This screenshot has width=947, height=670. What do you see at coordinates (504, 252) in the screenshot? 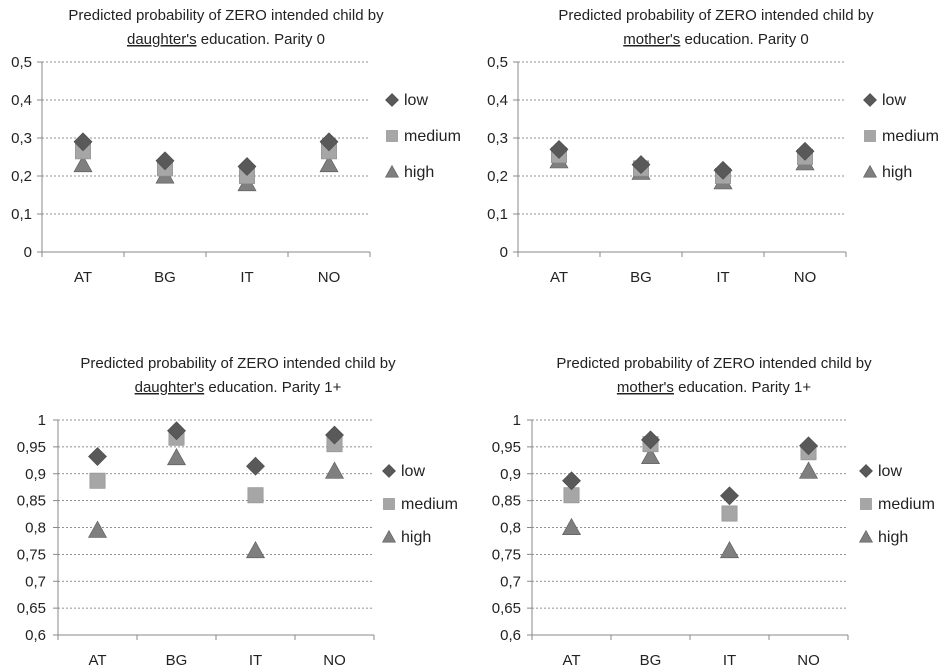
I see `y-tick-label: 0` at bounding box center [504, 252].